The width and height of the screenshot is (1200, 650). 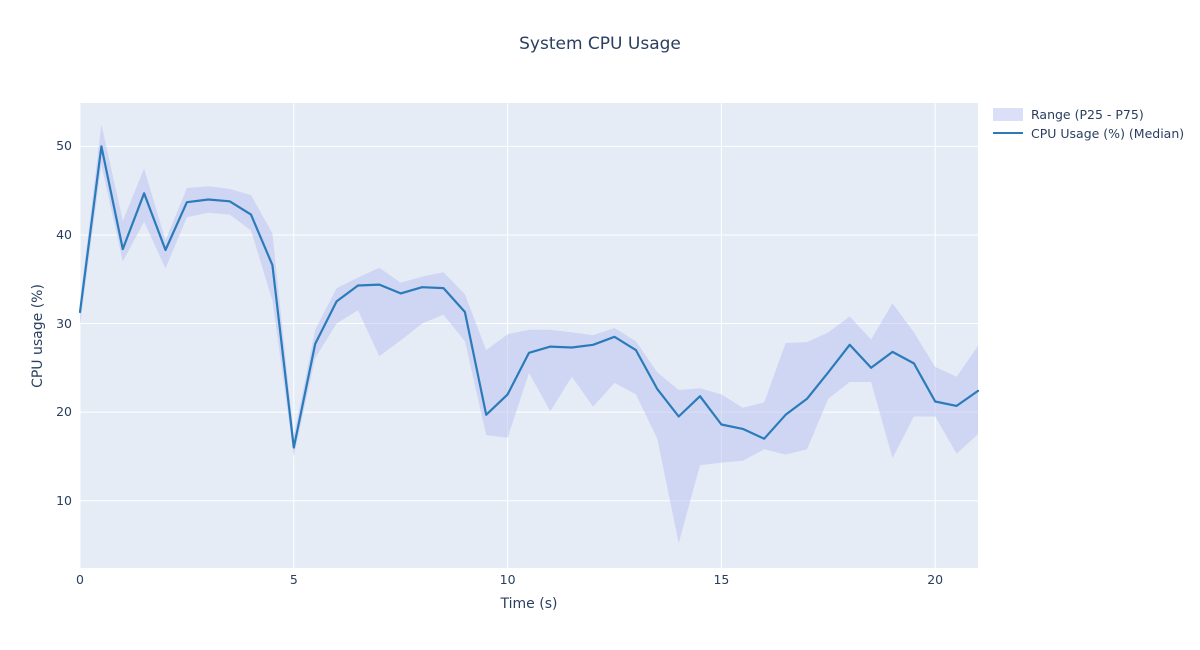 I want to click on x-tick-label: 10, so click(x=507, y=579).